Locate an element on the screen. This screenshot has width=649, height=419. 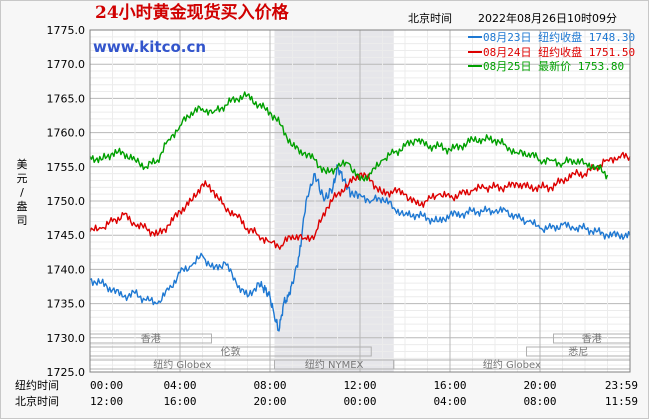
chart-title: 24小时黄金现货买入价格 is located at coordinates (192, 12).